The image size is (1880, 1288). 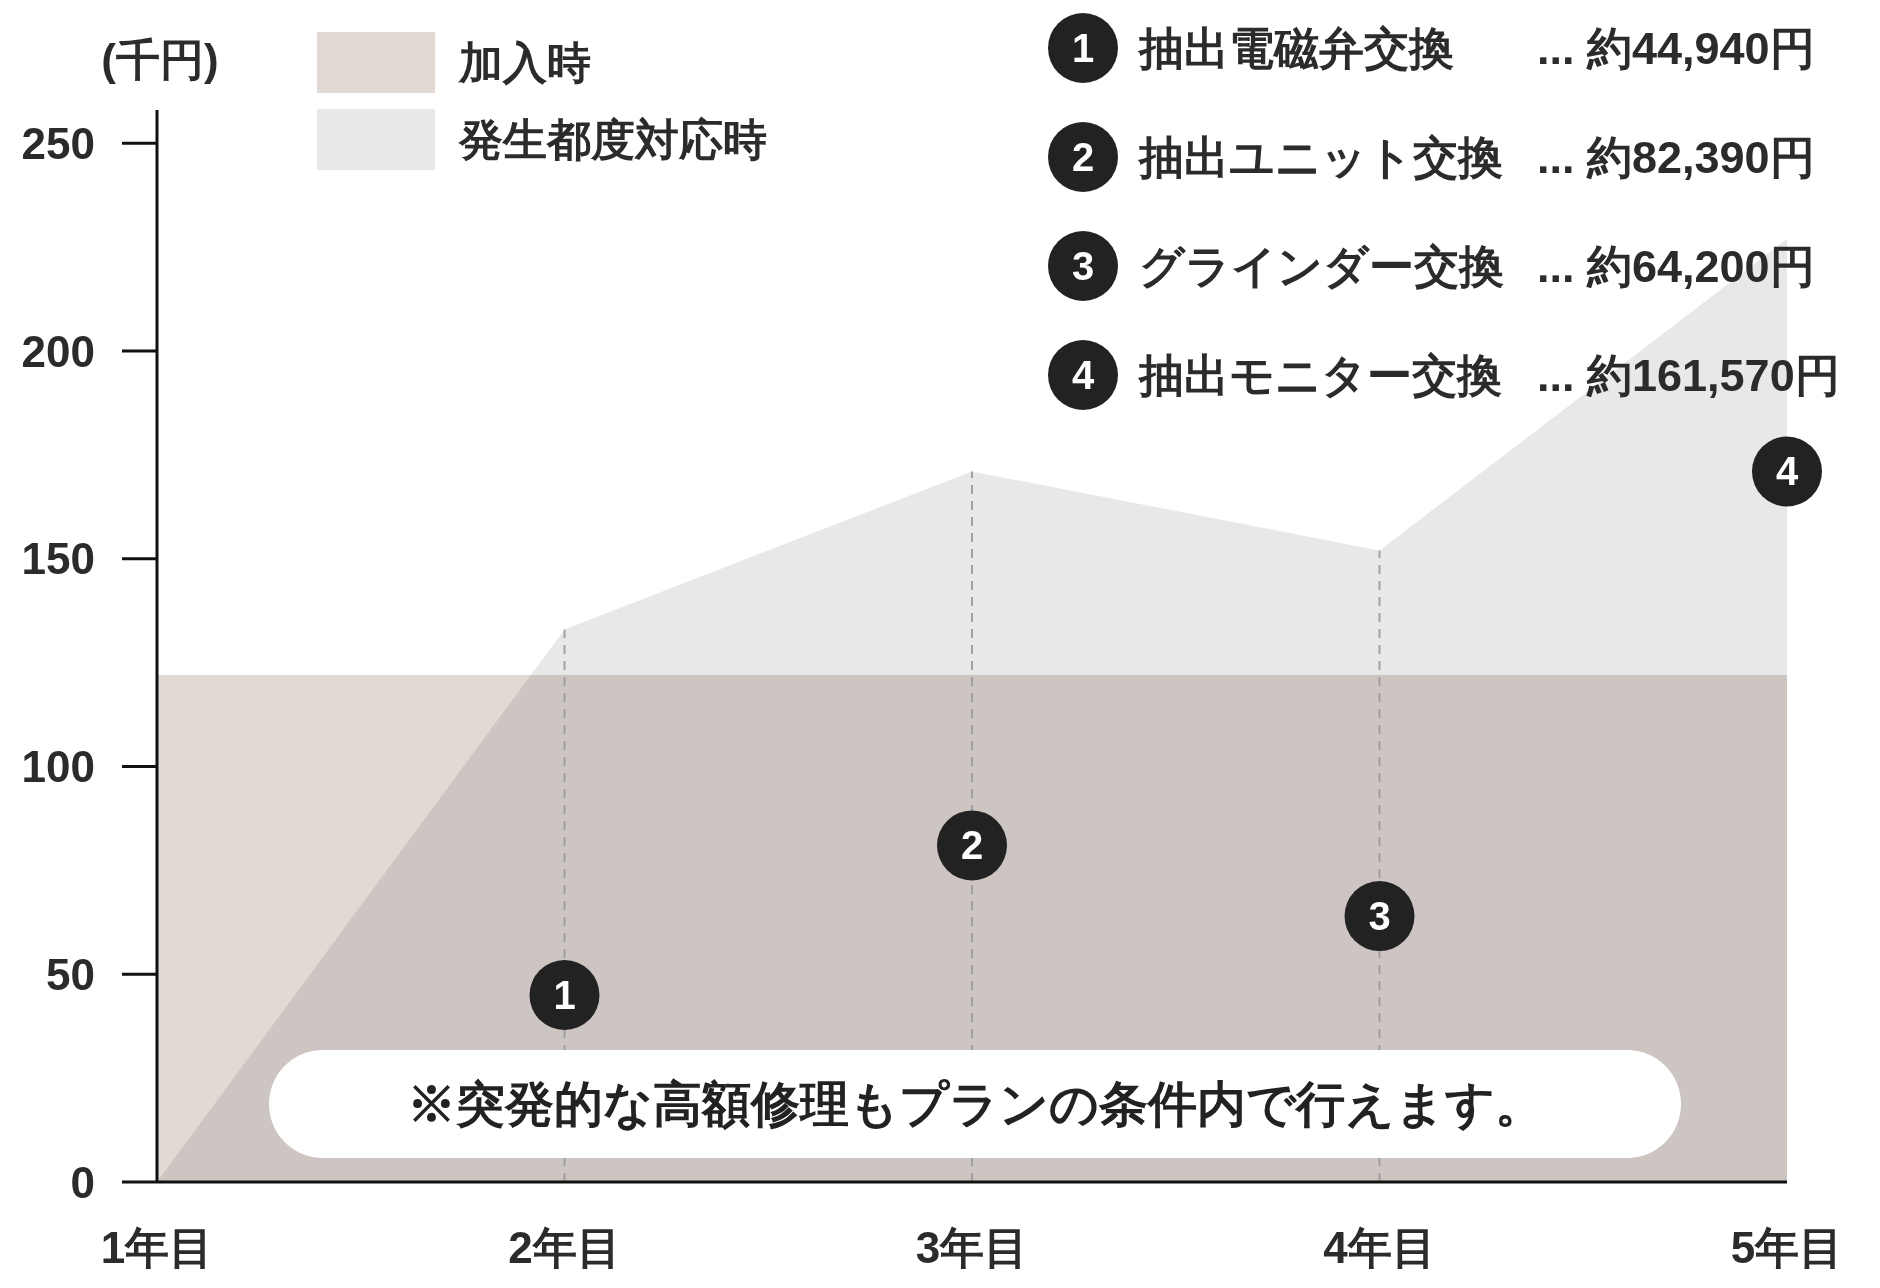 I want to click on annotation: 1, so click(x=564, y=995).